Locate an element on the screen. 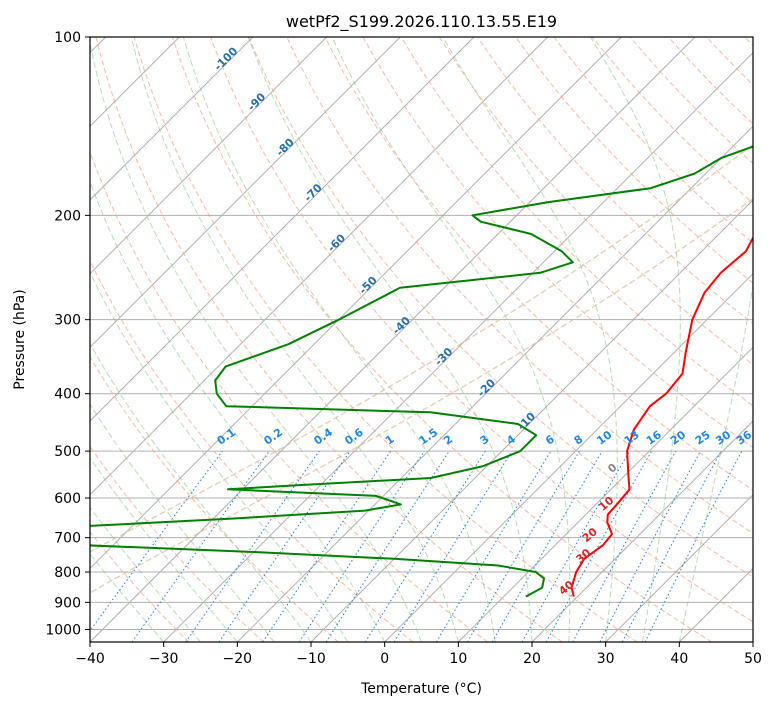  y-tick-label: 400 is located at coordinates (67, 395).